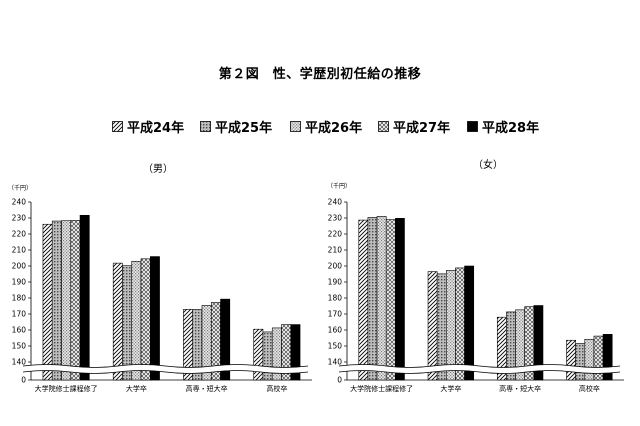 The image size is (640, 426). What do you see at coordinates (488, 164) in the screenshot?
I see `chart-title: （女）` at bounding box center [488, 164].